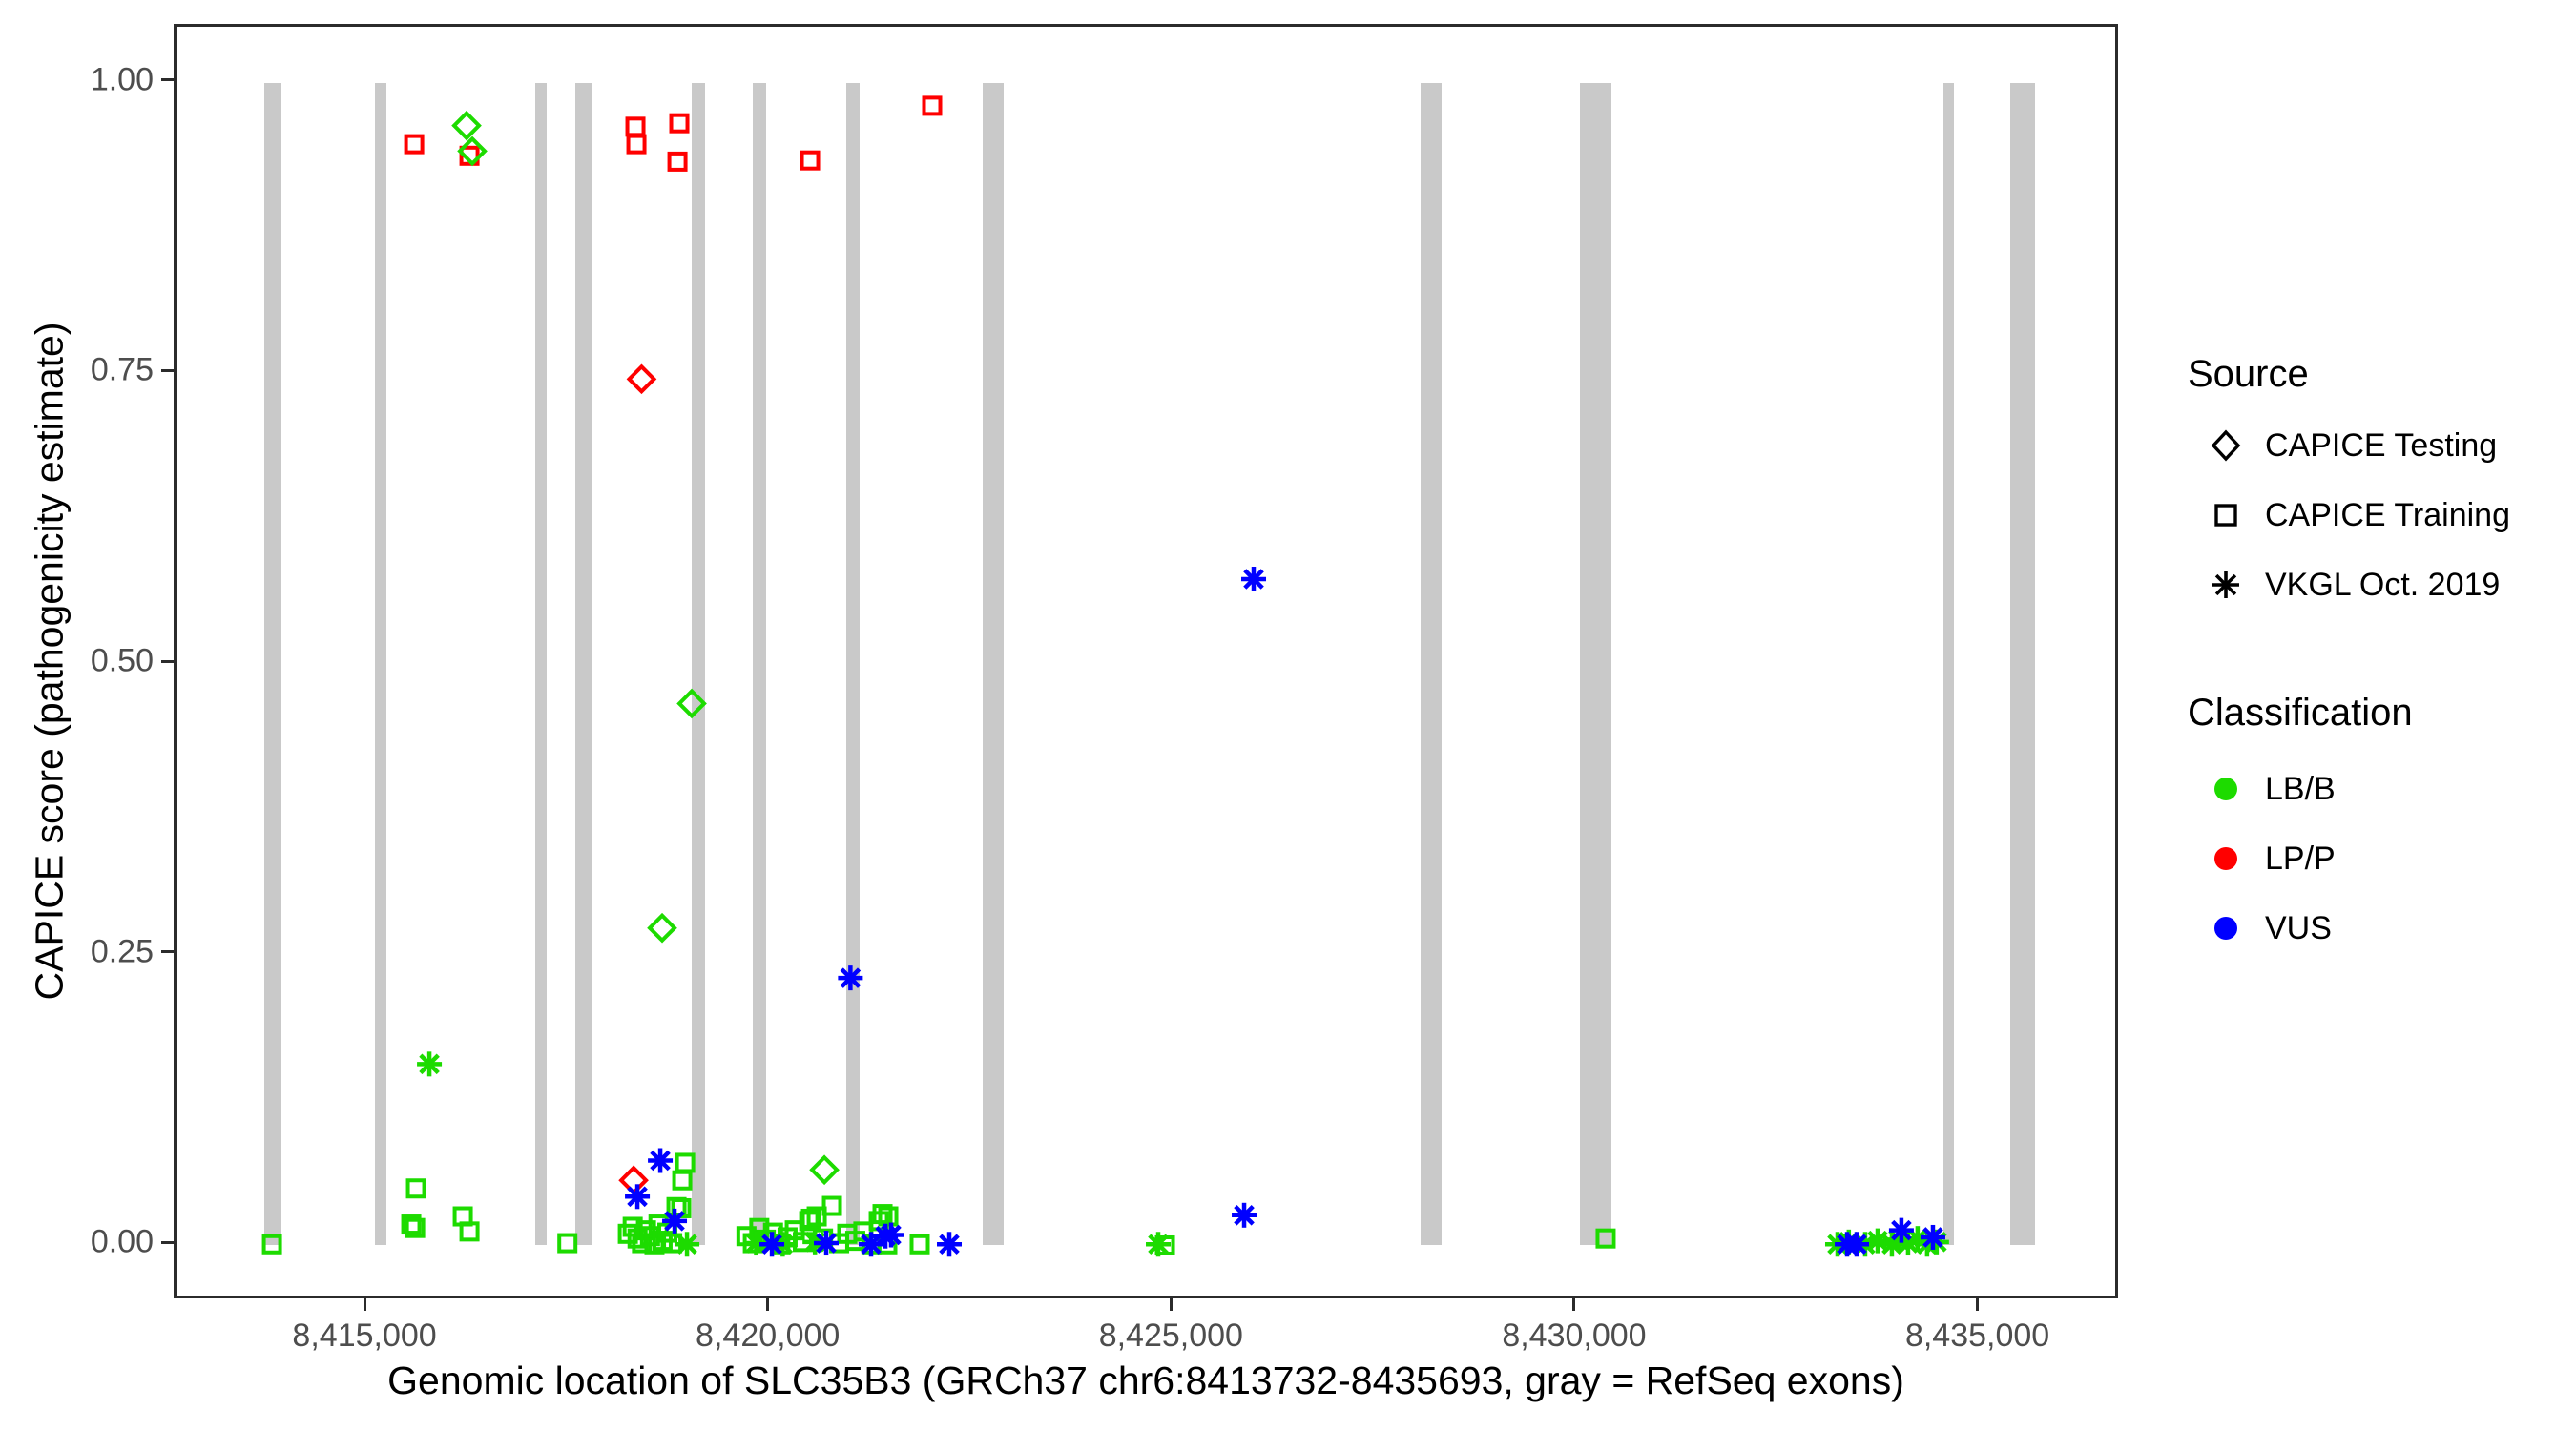 The width and height of the screenshot is (2576, 1431). I want to click on legend-item-vkgl: VKGL Oct. 2019, so click(2352, 584).